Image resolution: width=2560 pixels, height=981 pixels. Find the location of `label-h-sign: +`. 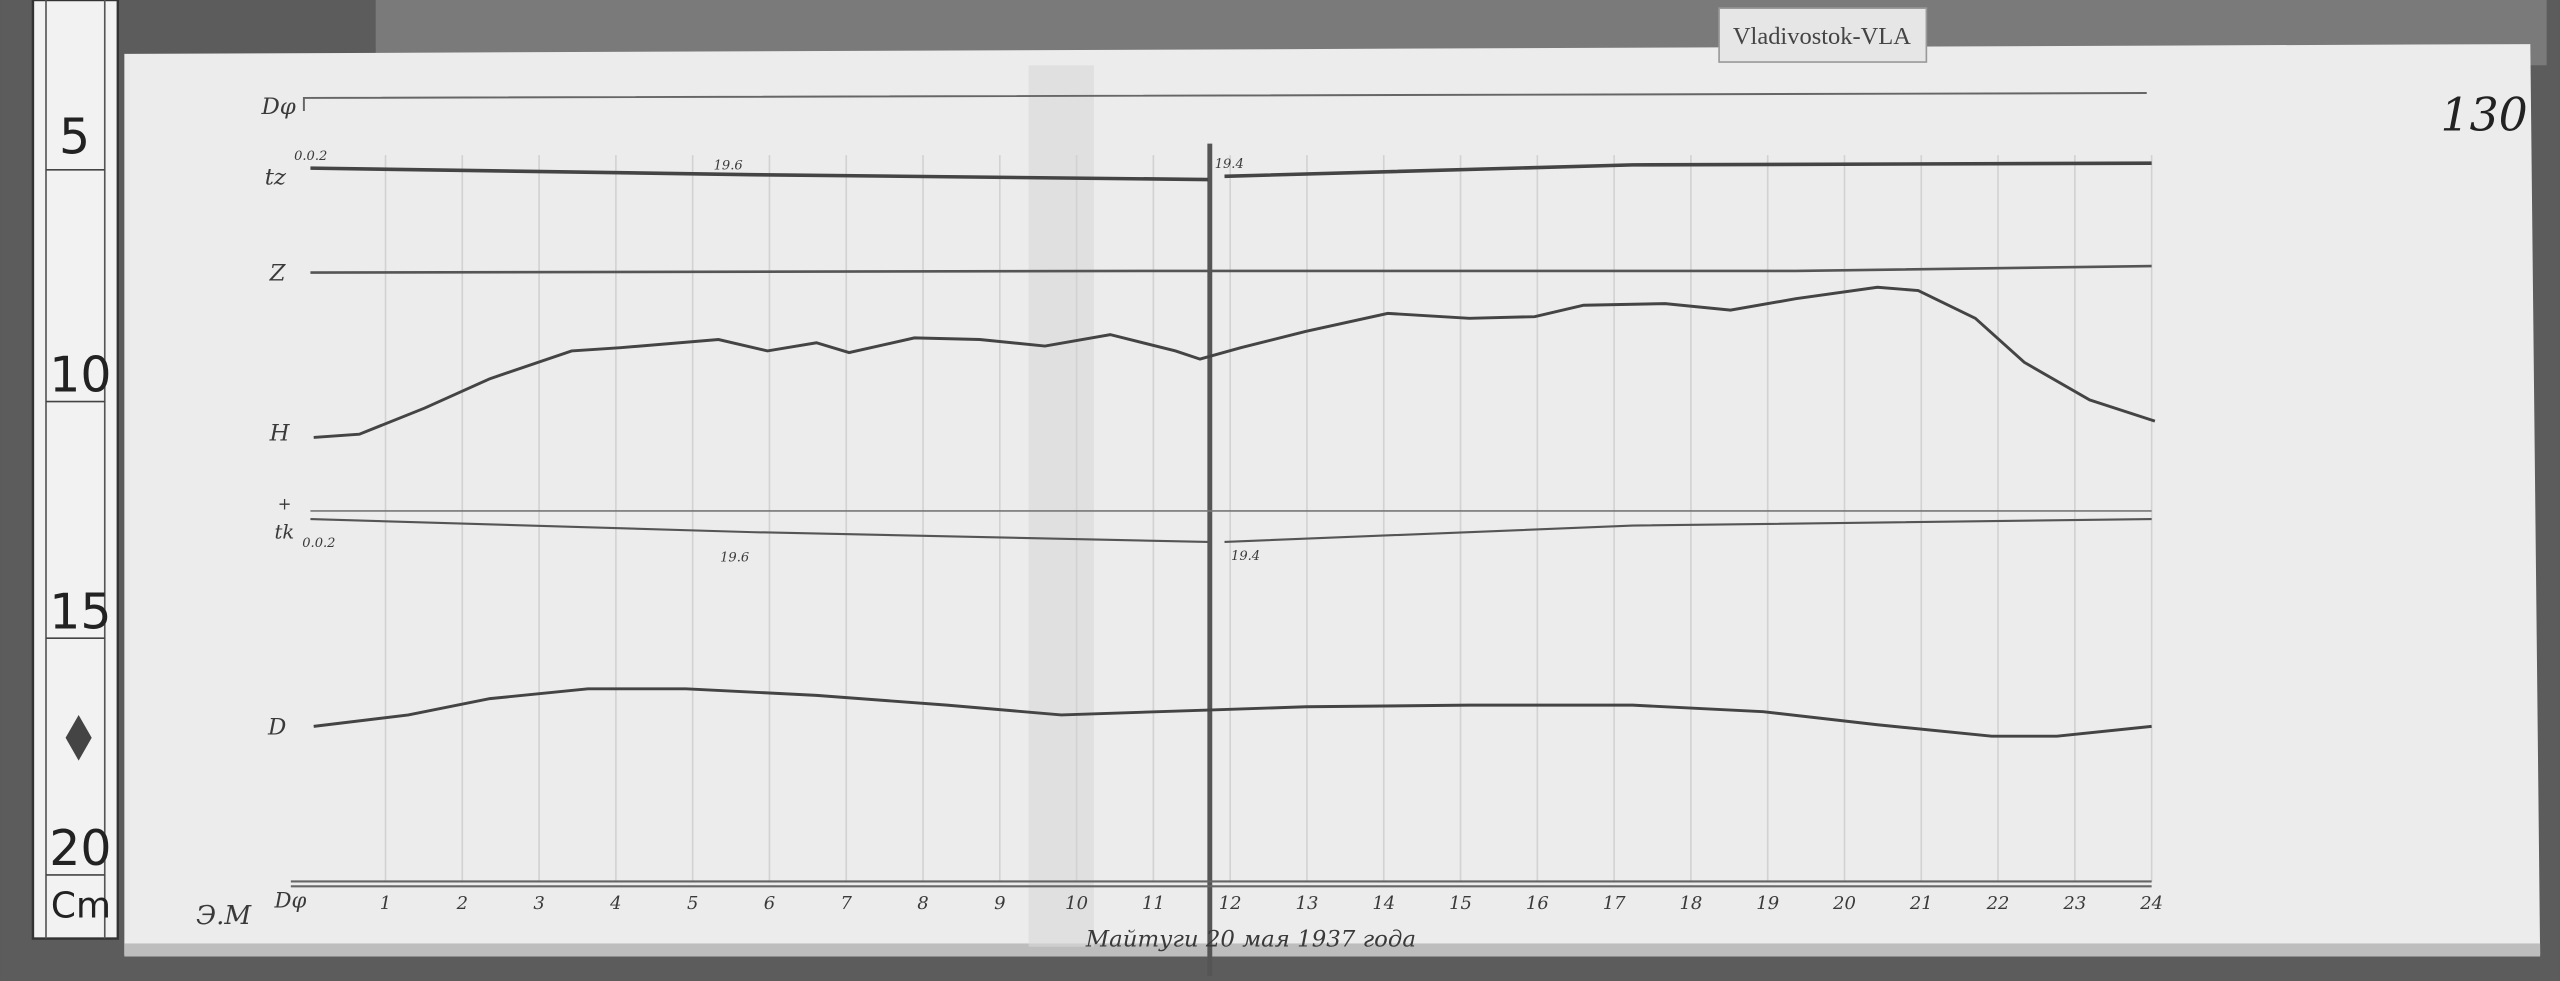

label-h-sign: + is located at coordinates (285, 503).